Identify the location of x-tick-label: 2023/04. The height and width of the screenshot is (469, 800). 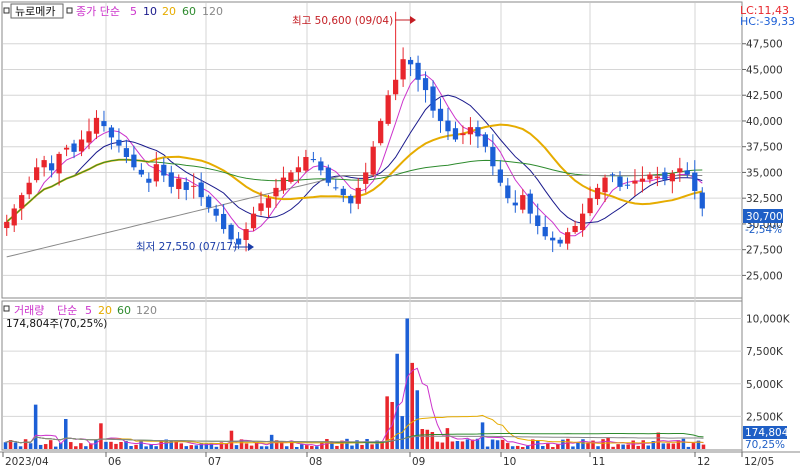
(27, 462).